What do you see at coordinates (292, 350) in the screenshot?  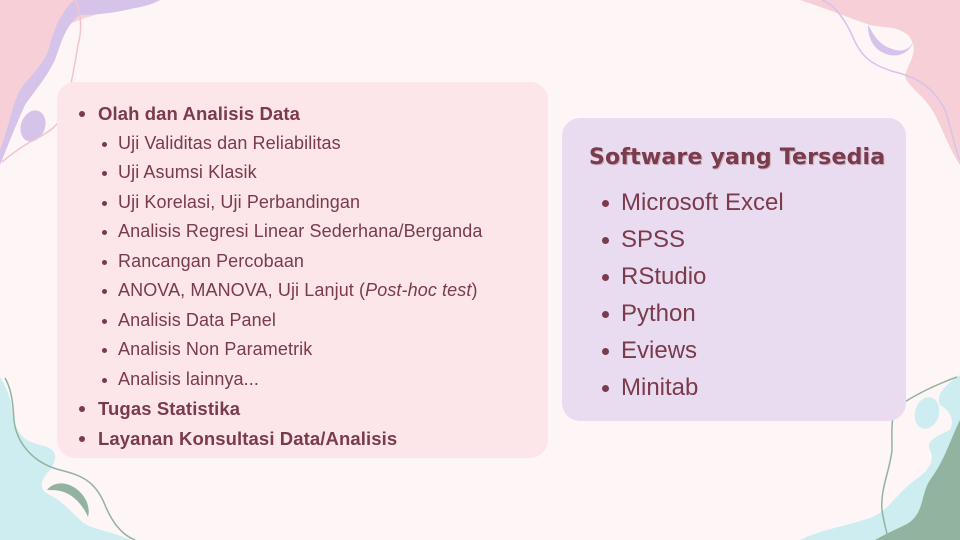 I see `sub-item: Analisis Non Parametrik` at bounding box center [292, 350].